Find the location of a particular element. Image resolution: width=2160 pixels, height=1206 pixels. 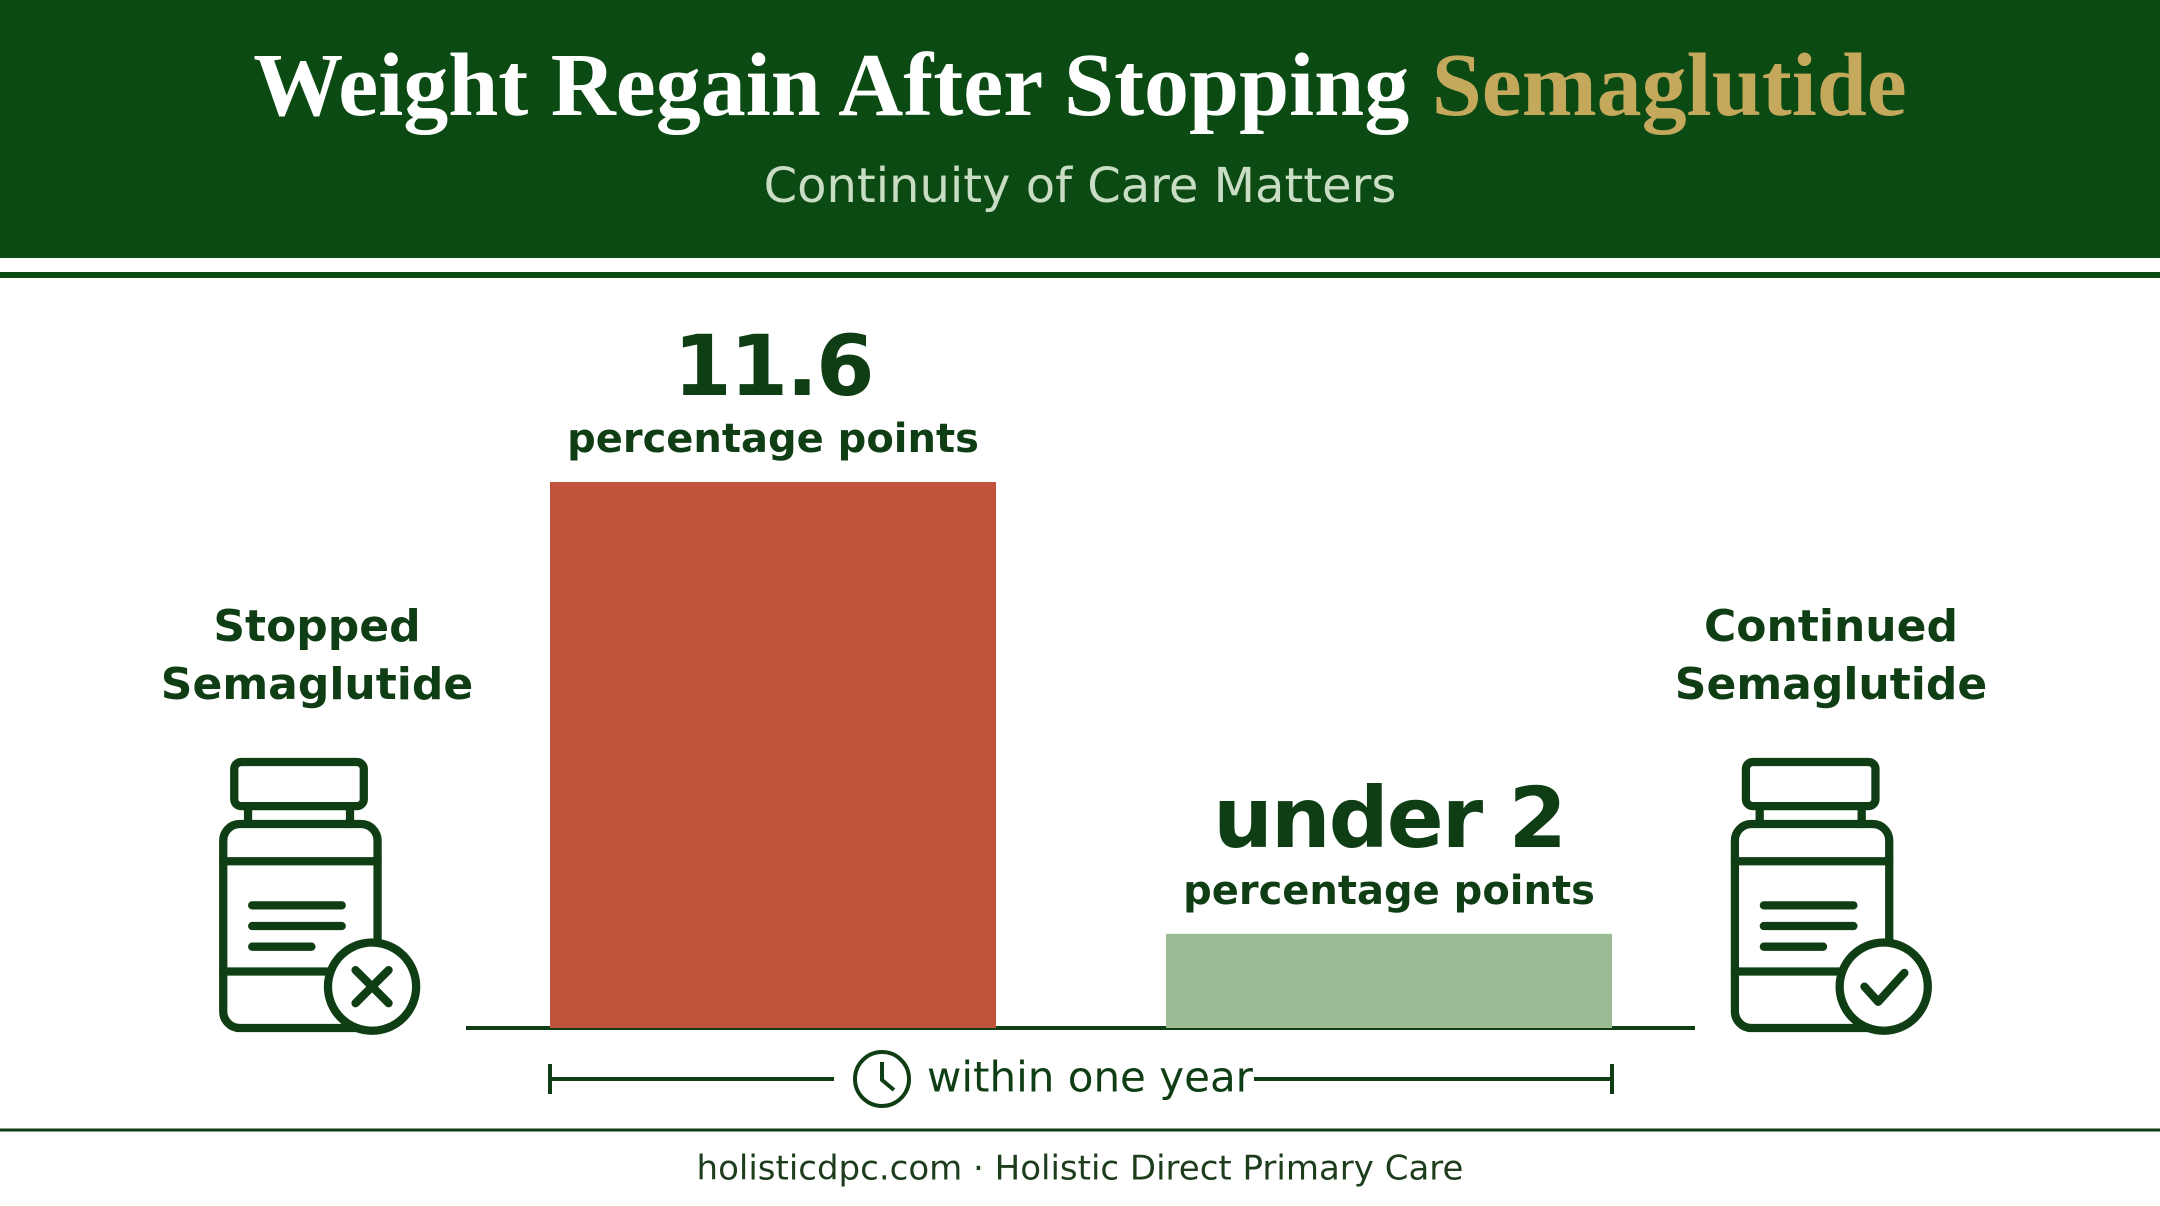

bottle-icon-stopped is located at coordinates (320, 896).